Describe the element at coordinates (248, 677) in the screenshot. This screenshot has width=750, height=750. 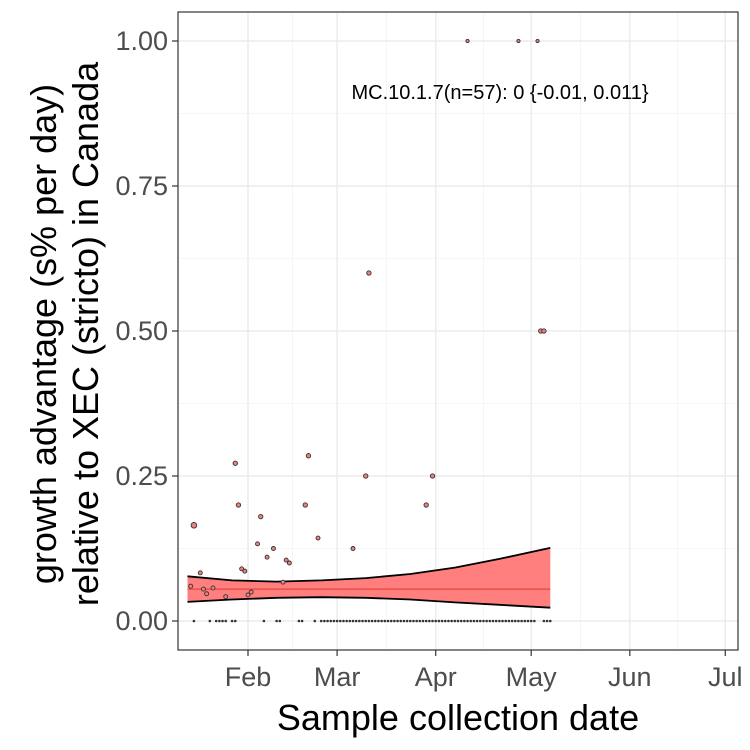
I see `x-tick-label: Feb` at that location.